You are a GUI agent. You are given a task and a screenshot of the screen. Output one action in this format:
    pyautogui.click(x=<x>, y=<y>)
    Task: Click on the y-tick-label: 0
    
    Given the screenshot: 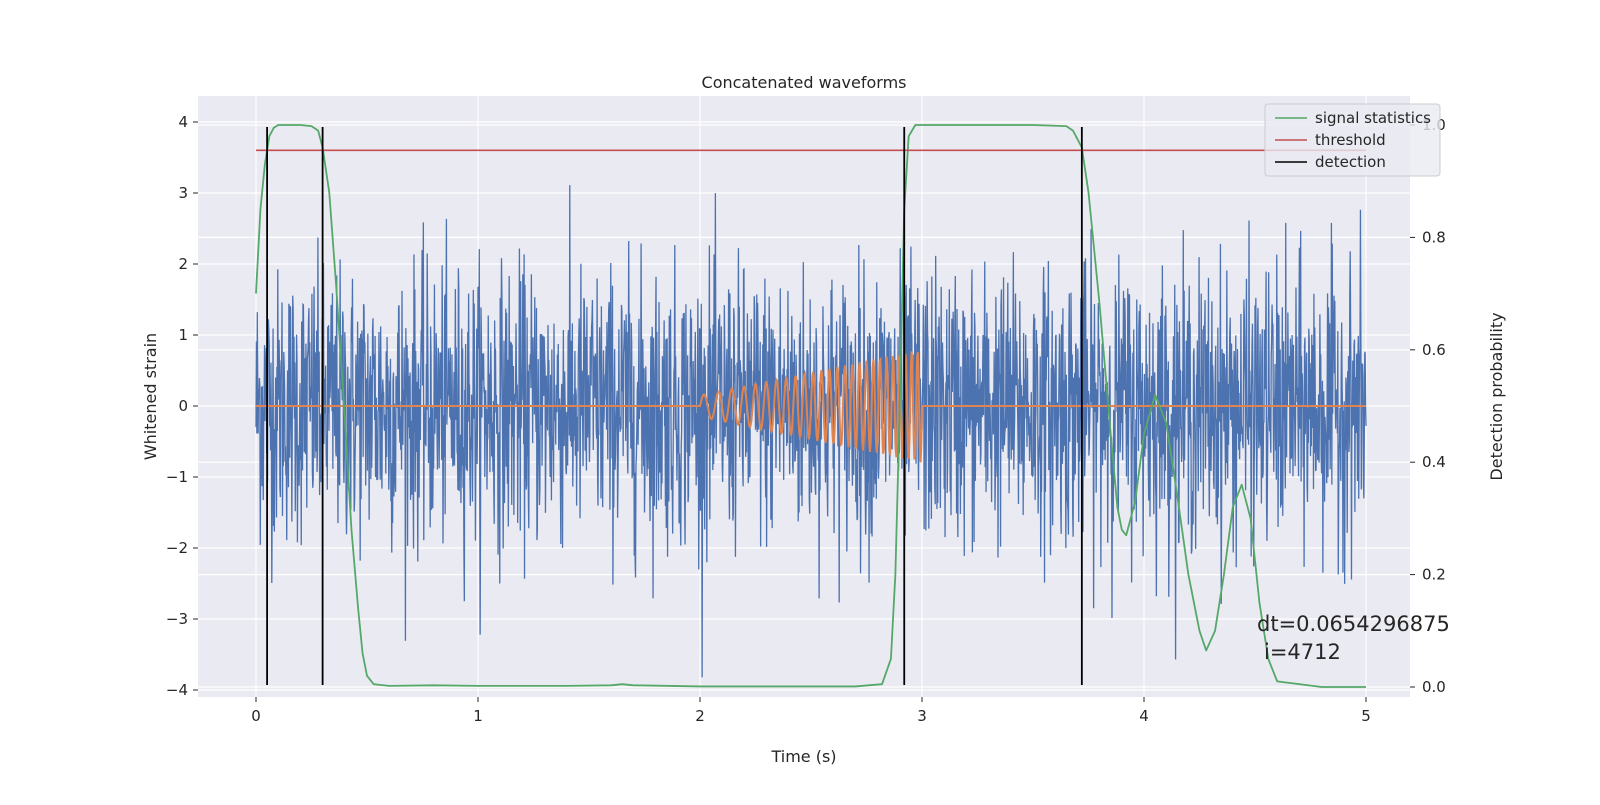 What is the action you would take?
    pyautogui.click(x=183, y=406)
    